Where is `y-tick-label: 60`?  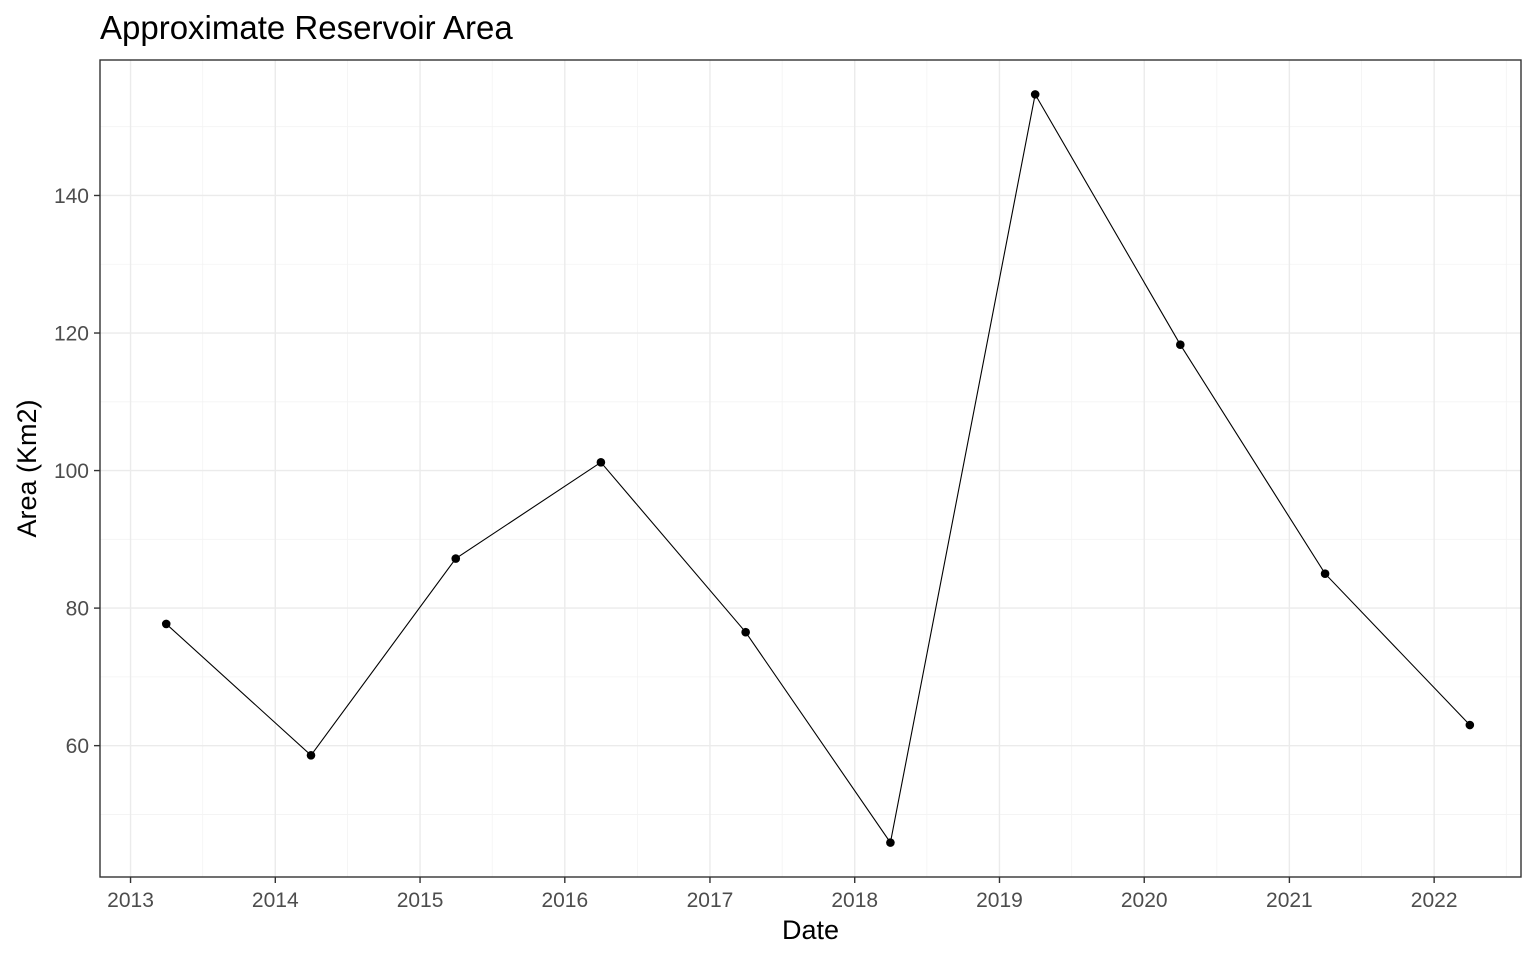
y-tick-label: 60 is located at coordinates (77, 746).